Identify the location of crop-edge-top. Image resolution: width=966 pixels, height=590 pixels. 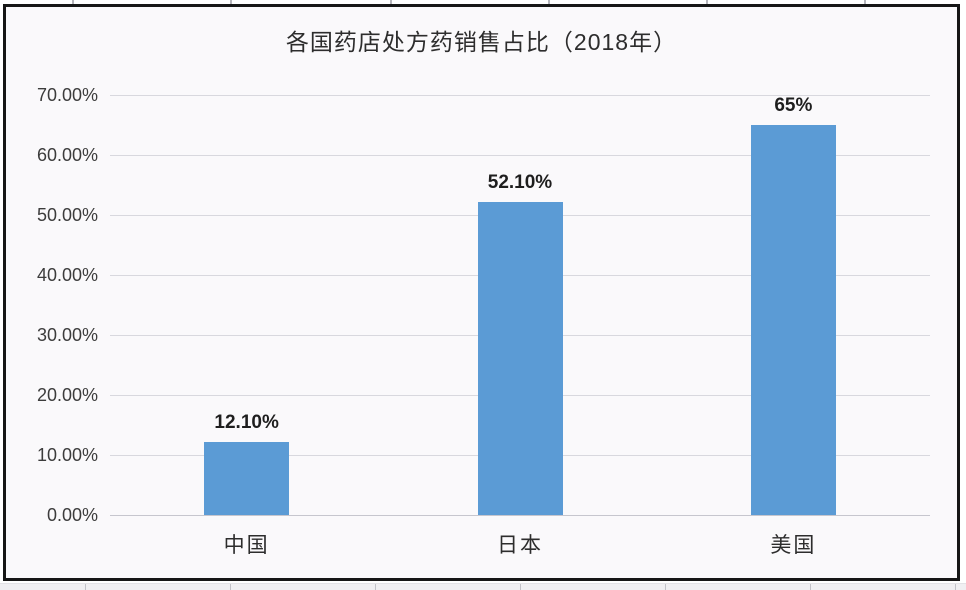
(483, 2).